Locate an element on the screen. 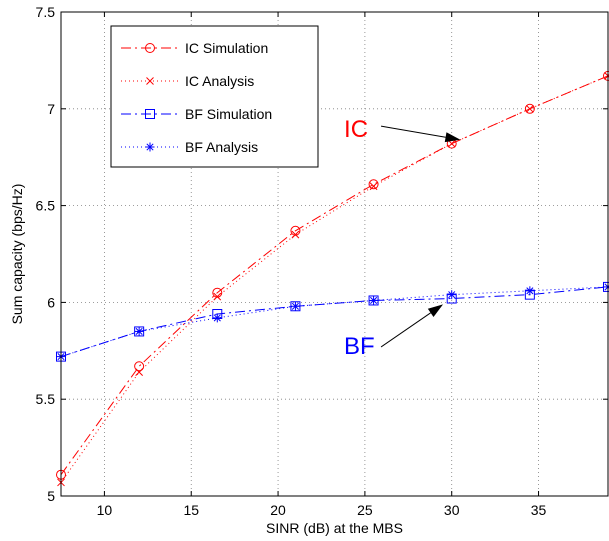  x-tick-label: 25 is located at coordinates (365, 510).